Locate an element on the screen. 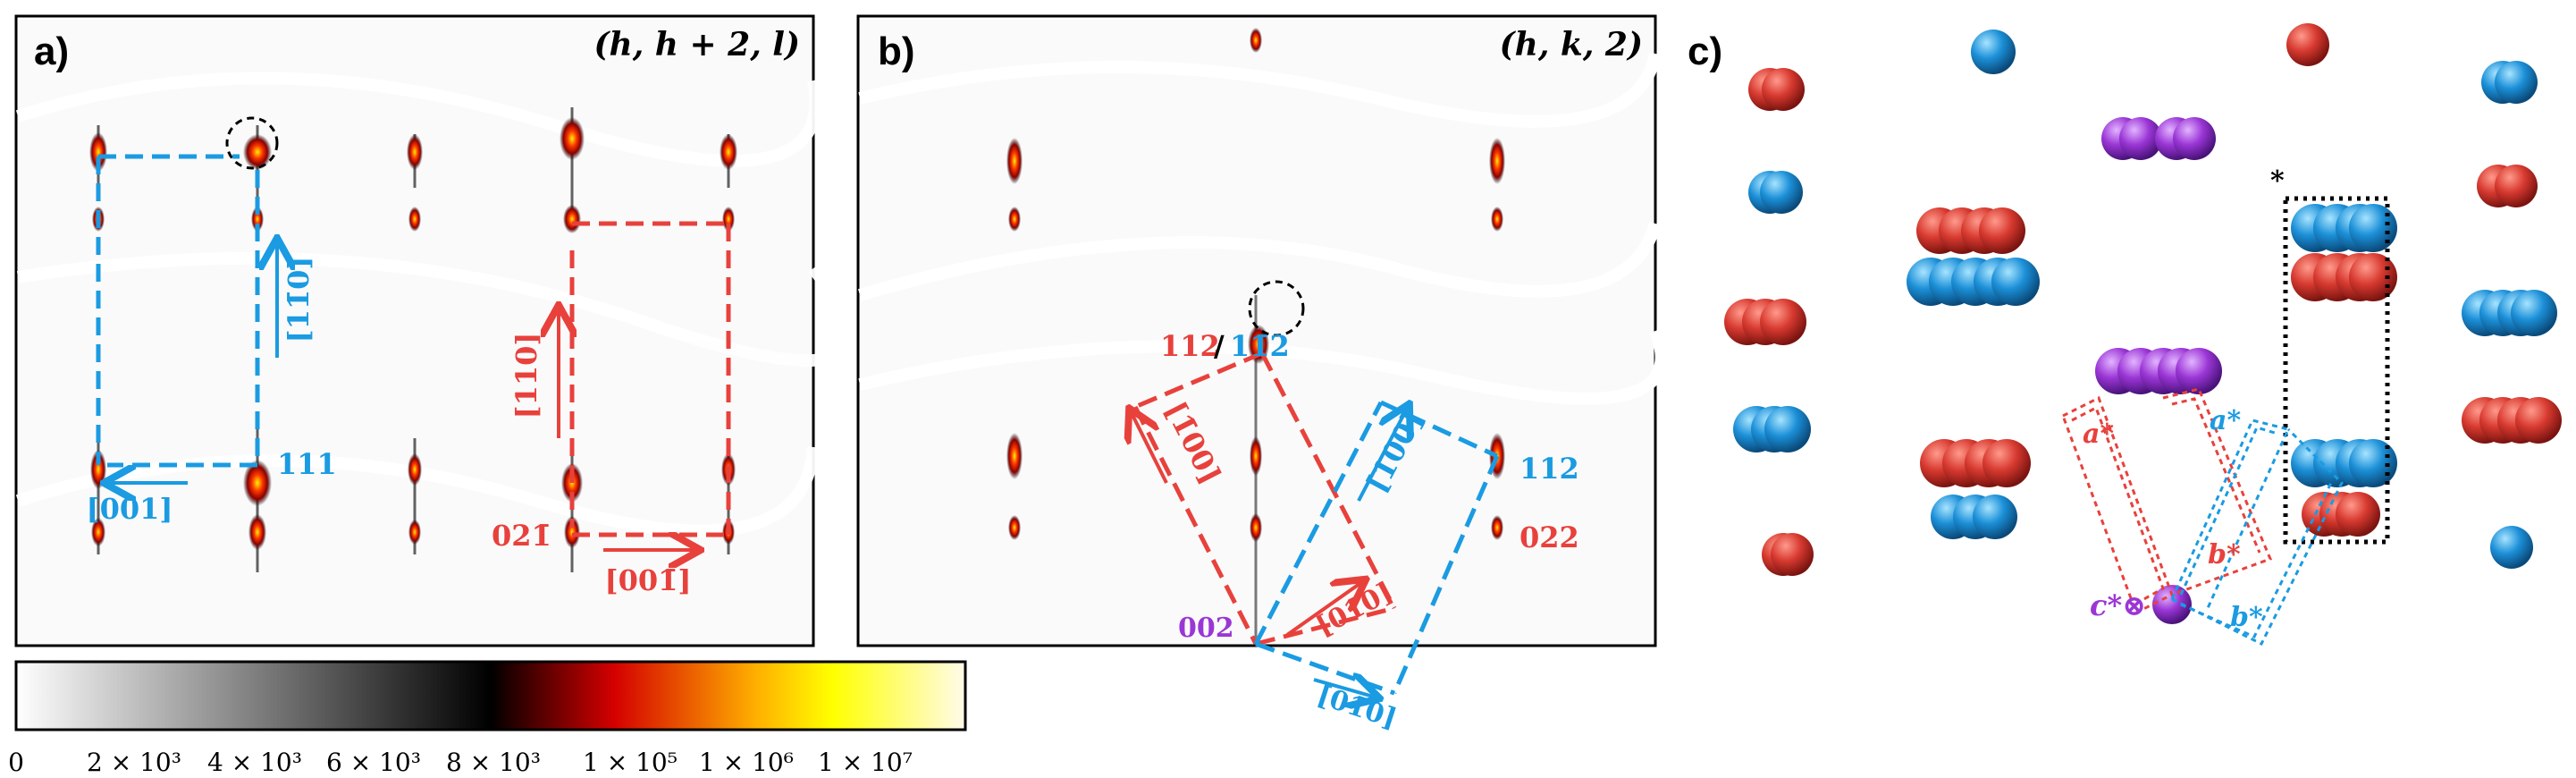 The height and width of the screenshot is (778, 2576). reciprocal-cell-blue is located at coordinates (2257, 533).